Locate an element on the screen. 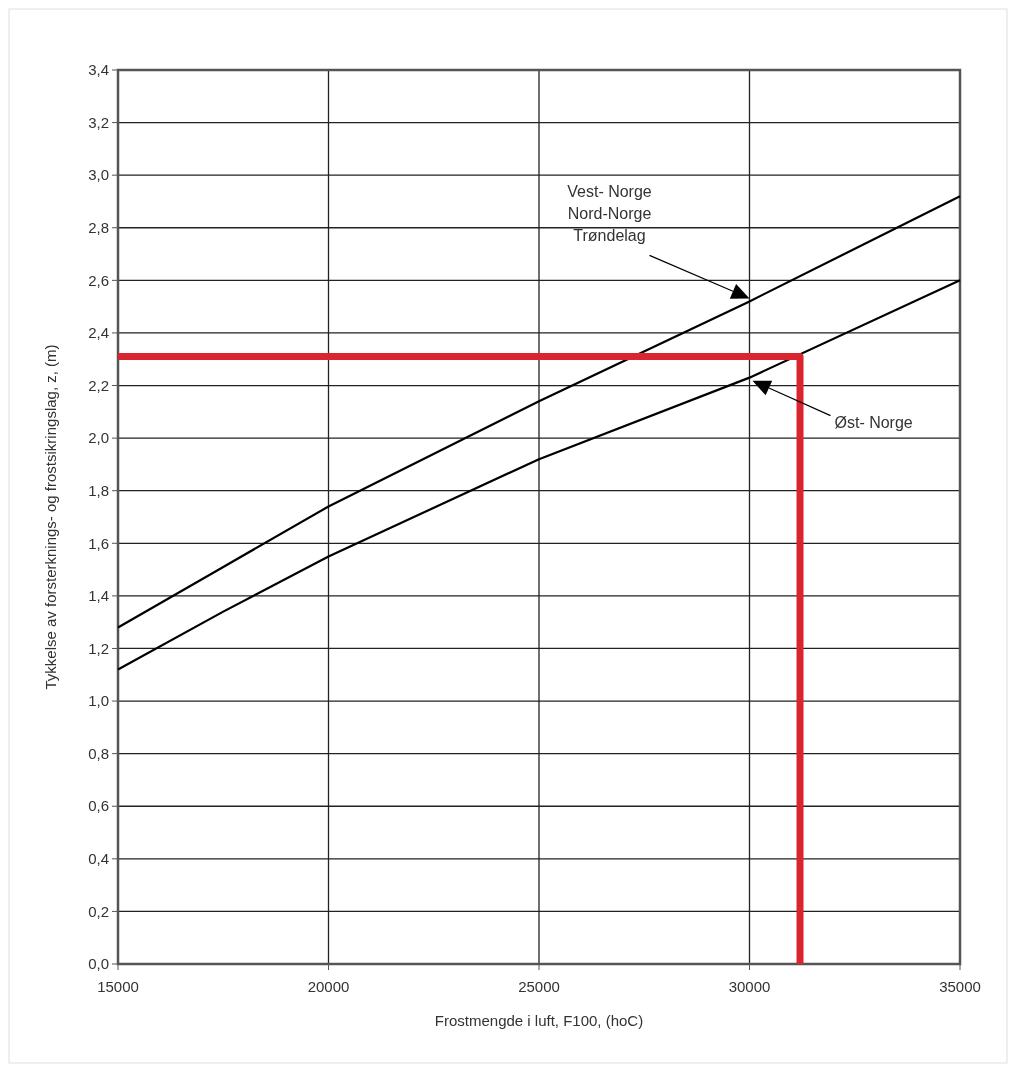 The image size is (1014, 1072). y-tick-label: 0,0 is located at coordinates (98, 964).